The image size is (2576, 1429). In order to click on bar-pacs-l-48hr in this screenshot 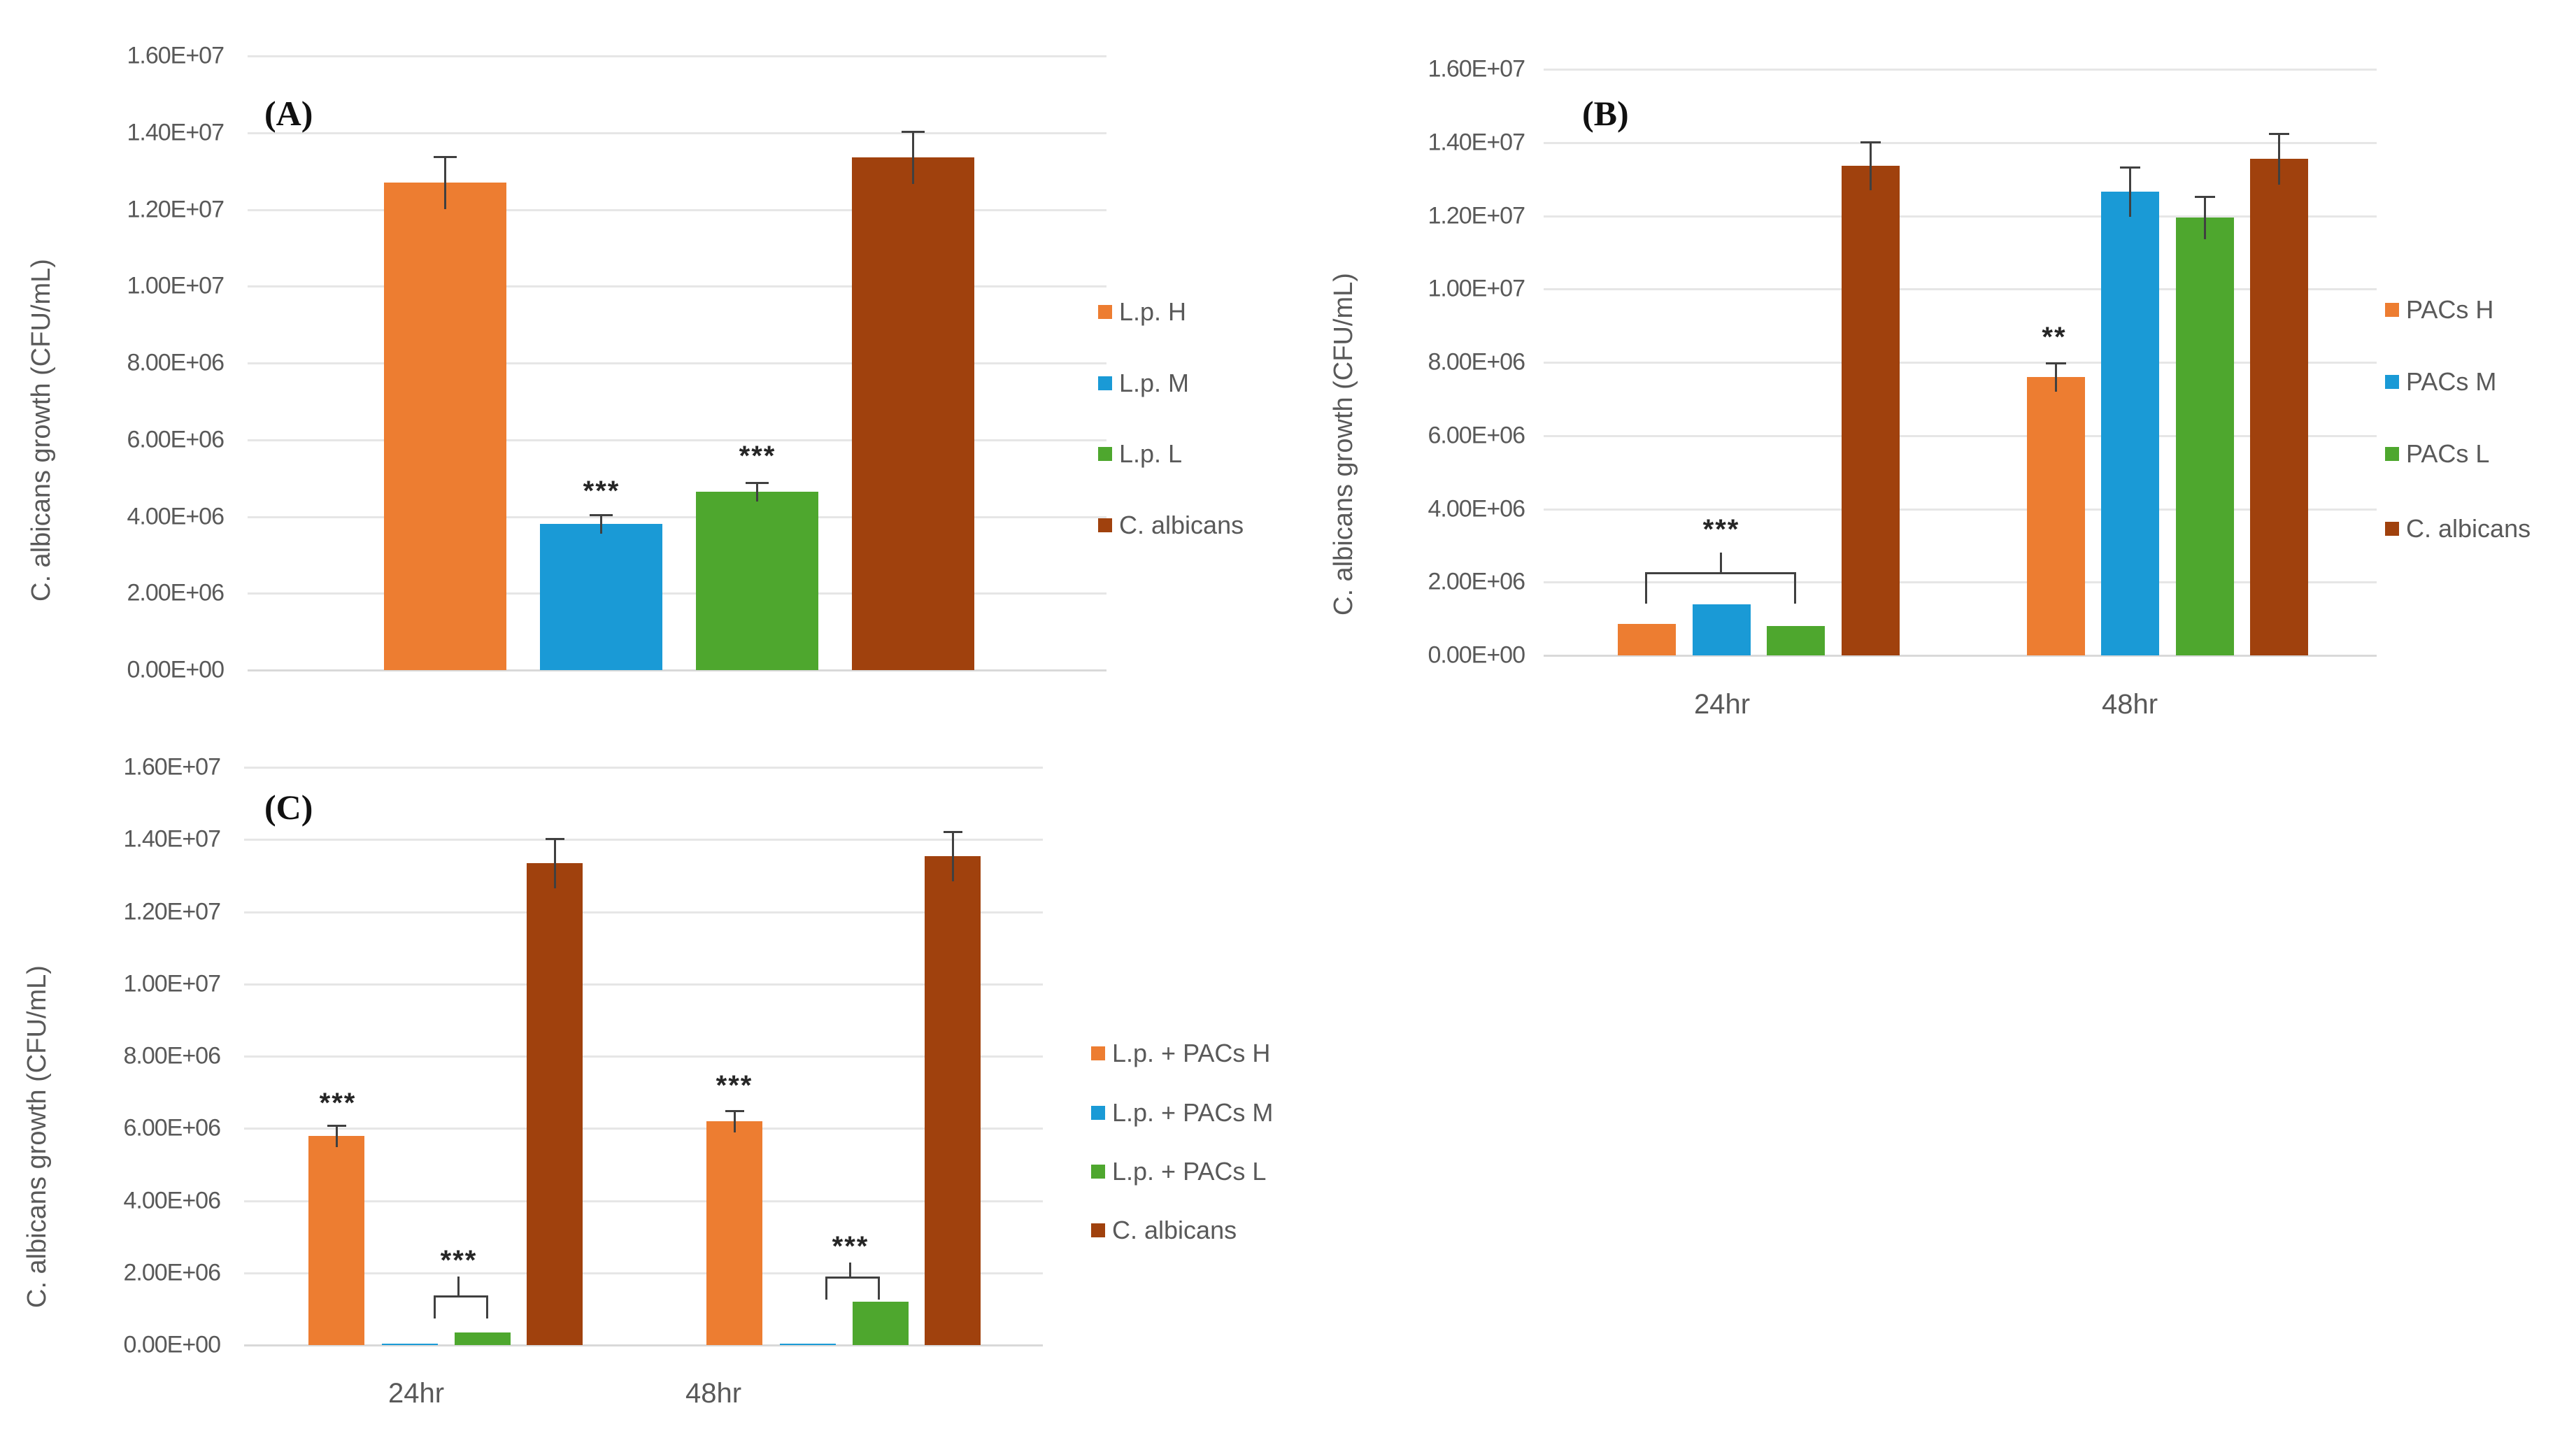, I will do `click(2205, 437)`.